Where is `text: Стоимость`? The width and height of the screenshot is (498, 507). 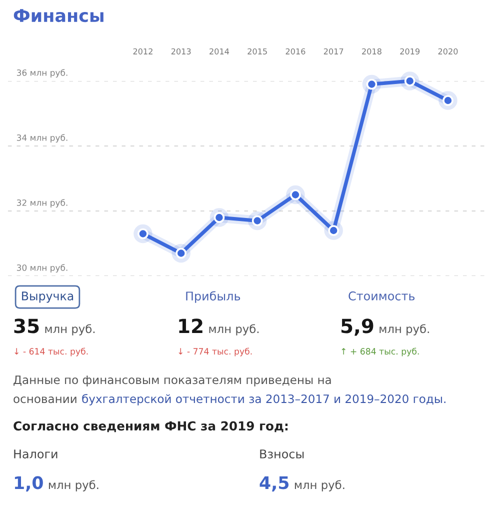 text: Стоимость is located at coordinates (381, 295).